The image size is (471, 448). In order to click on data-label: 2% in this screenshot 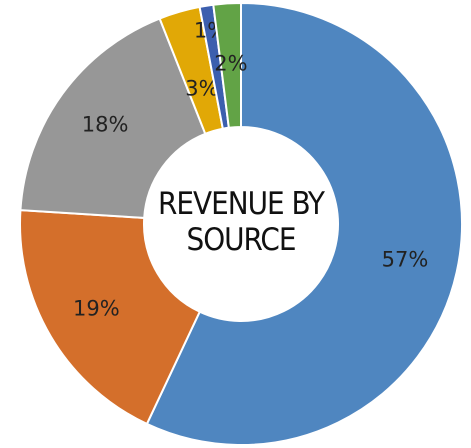, I will do `click(230, 63)`.